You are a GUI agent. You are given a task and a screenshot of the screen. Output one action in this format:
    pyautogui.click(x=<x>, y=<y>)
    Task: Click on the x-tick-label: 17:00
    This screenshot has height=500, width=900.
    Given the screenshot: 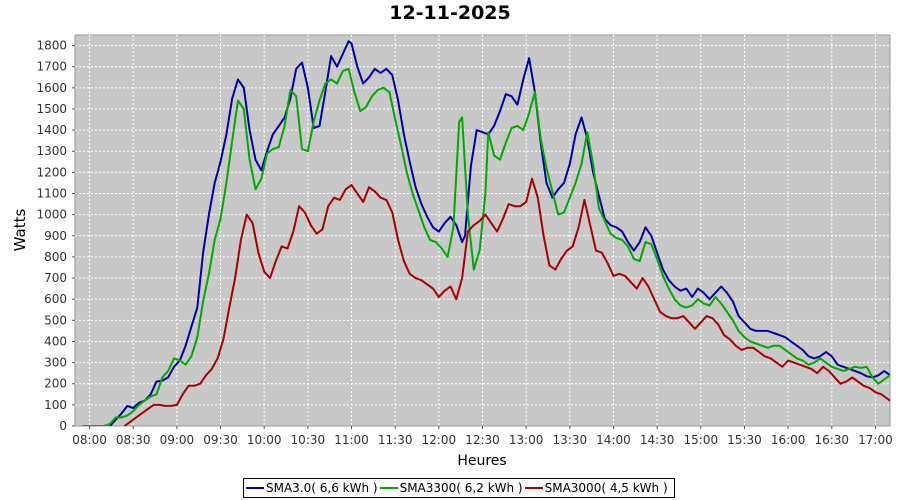 What is the action you would take?
    pyautogui.click(x=875, y=440)
    